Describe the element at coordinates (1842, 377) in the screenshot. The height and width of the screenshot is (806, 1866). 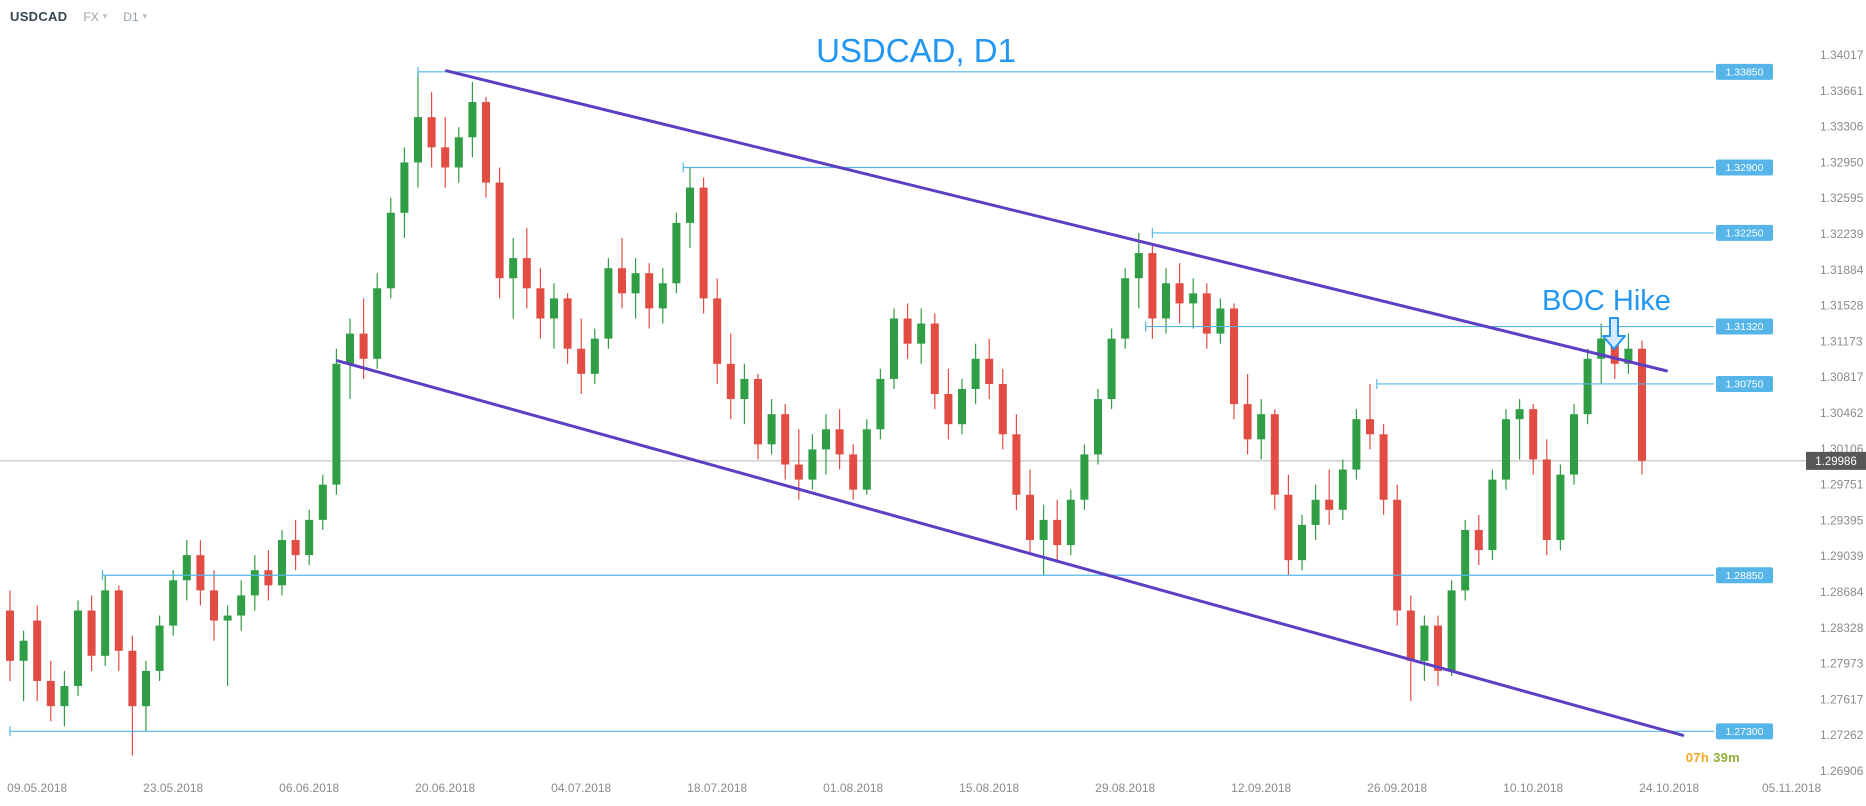
I see `price-axis-label: 1.30817` at that location.